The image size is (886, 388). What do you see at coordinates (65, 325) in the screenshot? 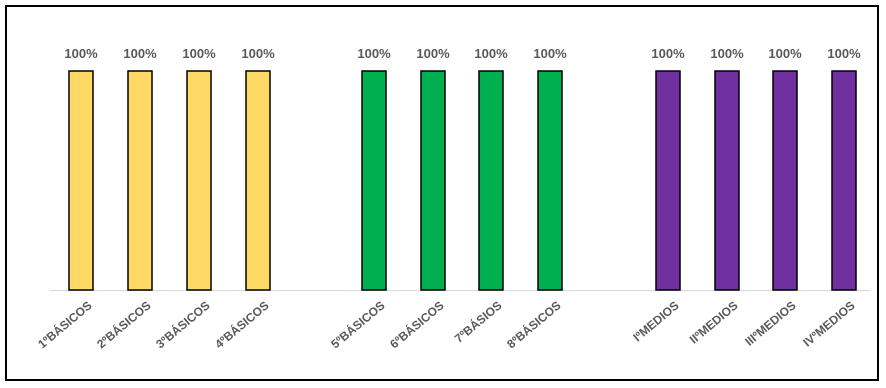
I see `x-tick-label-1: 1ºBÁSICOS` at bounding box center [65, 325].